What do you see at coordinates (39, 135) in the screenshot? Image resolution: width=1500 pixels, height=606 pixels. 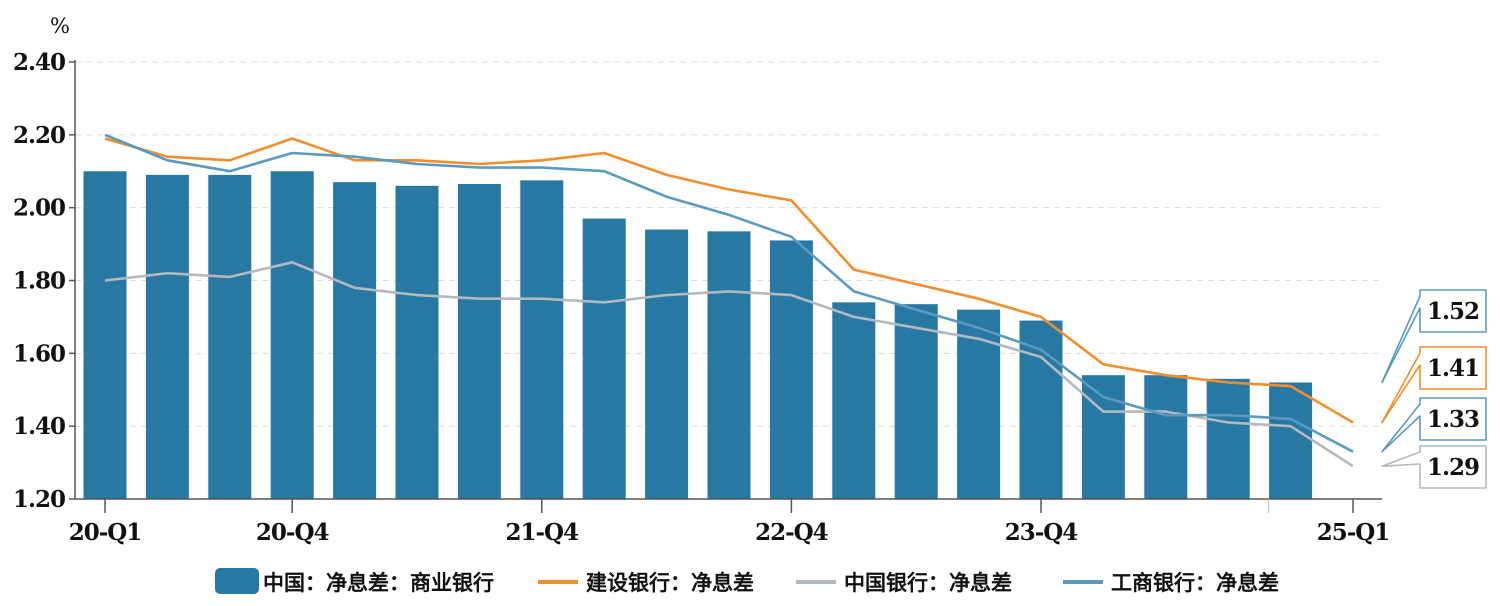 I see `y-tick-label: 2.20` at bounding box center [39, 135].